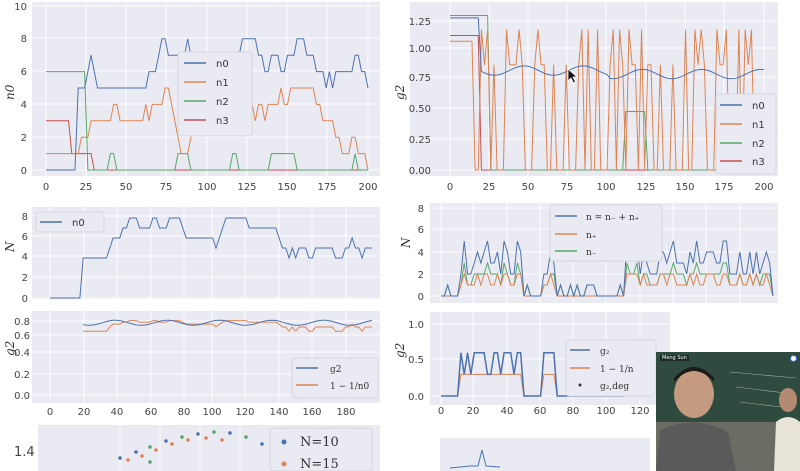 This screenshot has width=800, height=471. I want to click on legend-label: n₊, so click(591, 236).